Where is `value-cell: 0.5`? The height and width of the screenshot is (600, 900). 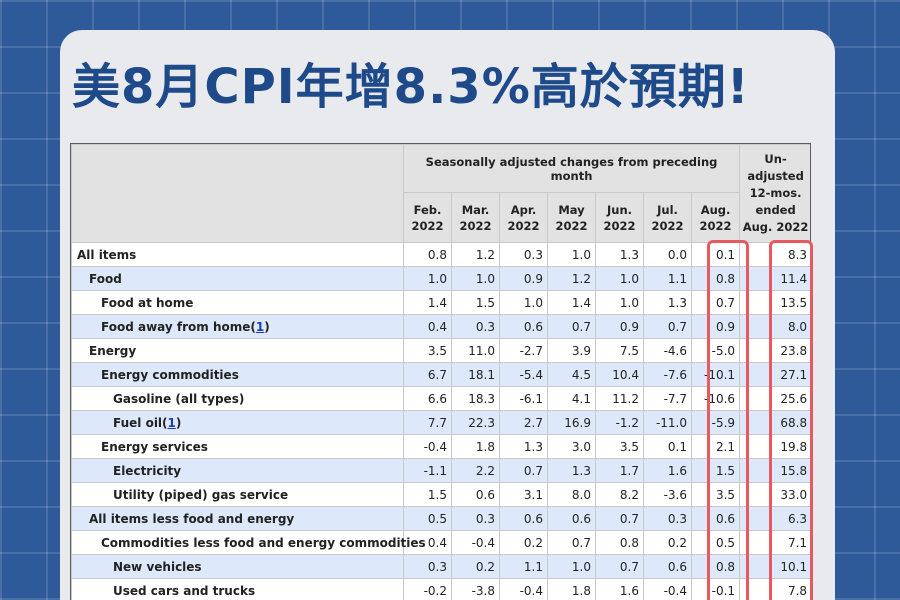
value-cell: 0.5 is located at coordinates (427, 518).